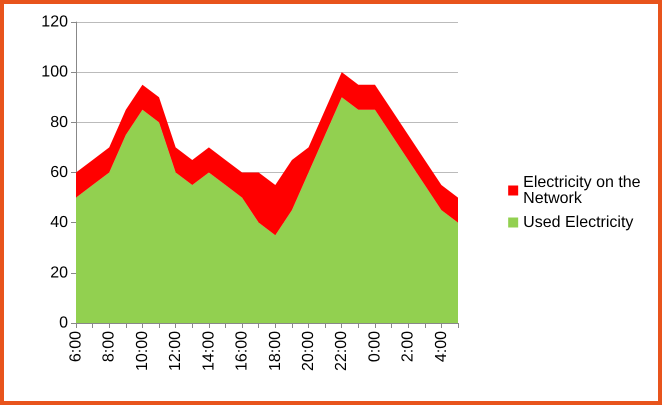  What do you see at coordinates (584, 190) in the screenshot?
I see `legend-label: Electricity on the Network` at bounding box center [584, 190].